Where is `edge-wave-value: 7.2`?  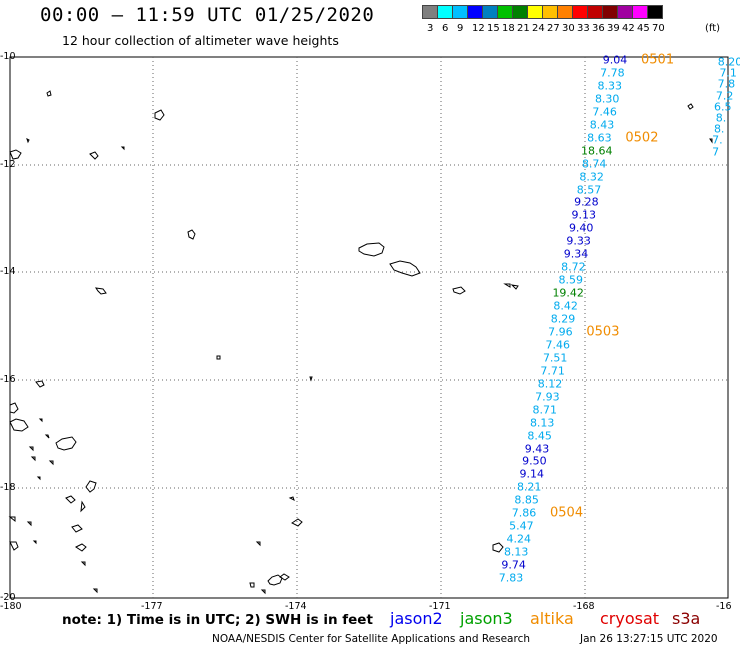
edge-wave-value: 7.2 is located at coordinates (724, 96).